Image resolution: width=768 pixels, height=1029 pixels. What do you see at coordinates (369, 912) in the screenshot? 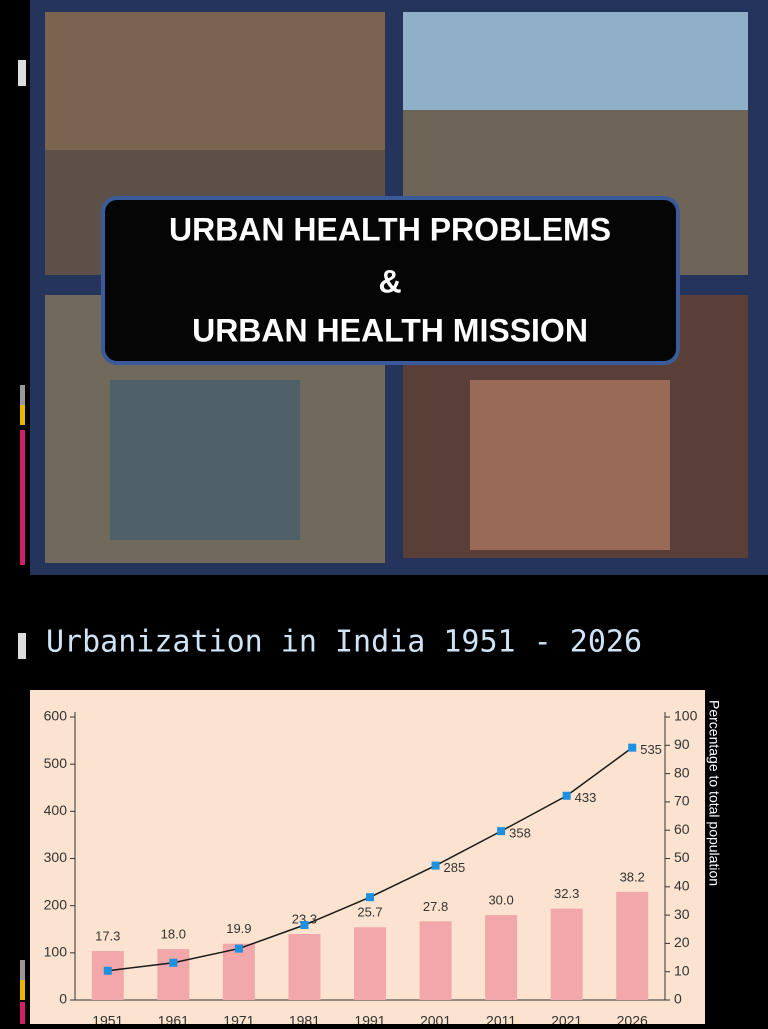
I see `value-label: 25.7` at bounding box center [369, 912].